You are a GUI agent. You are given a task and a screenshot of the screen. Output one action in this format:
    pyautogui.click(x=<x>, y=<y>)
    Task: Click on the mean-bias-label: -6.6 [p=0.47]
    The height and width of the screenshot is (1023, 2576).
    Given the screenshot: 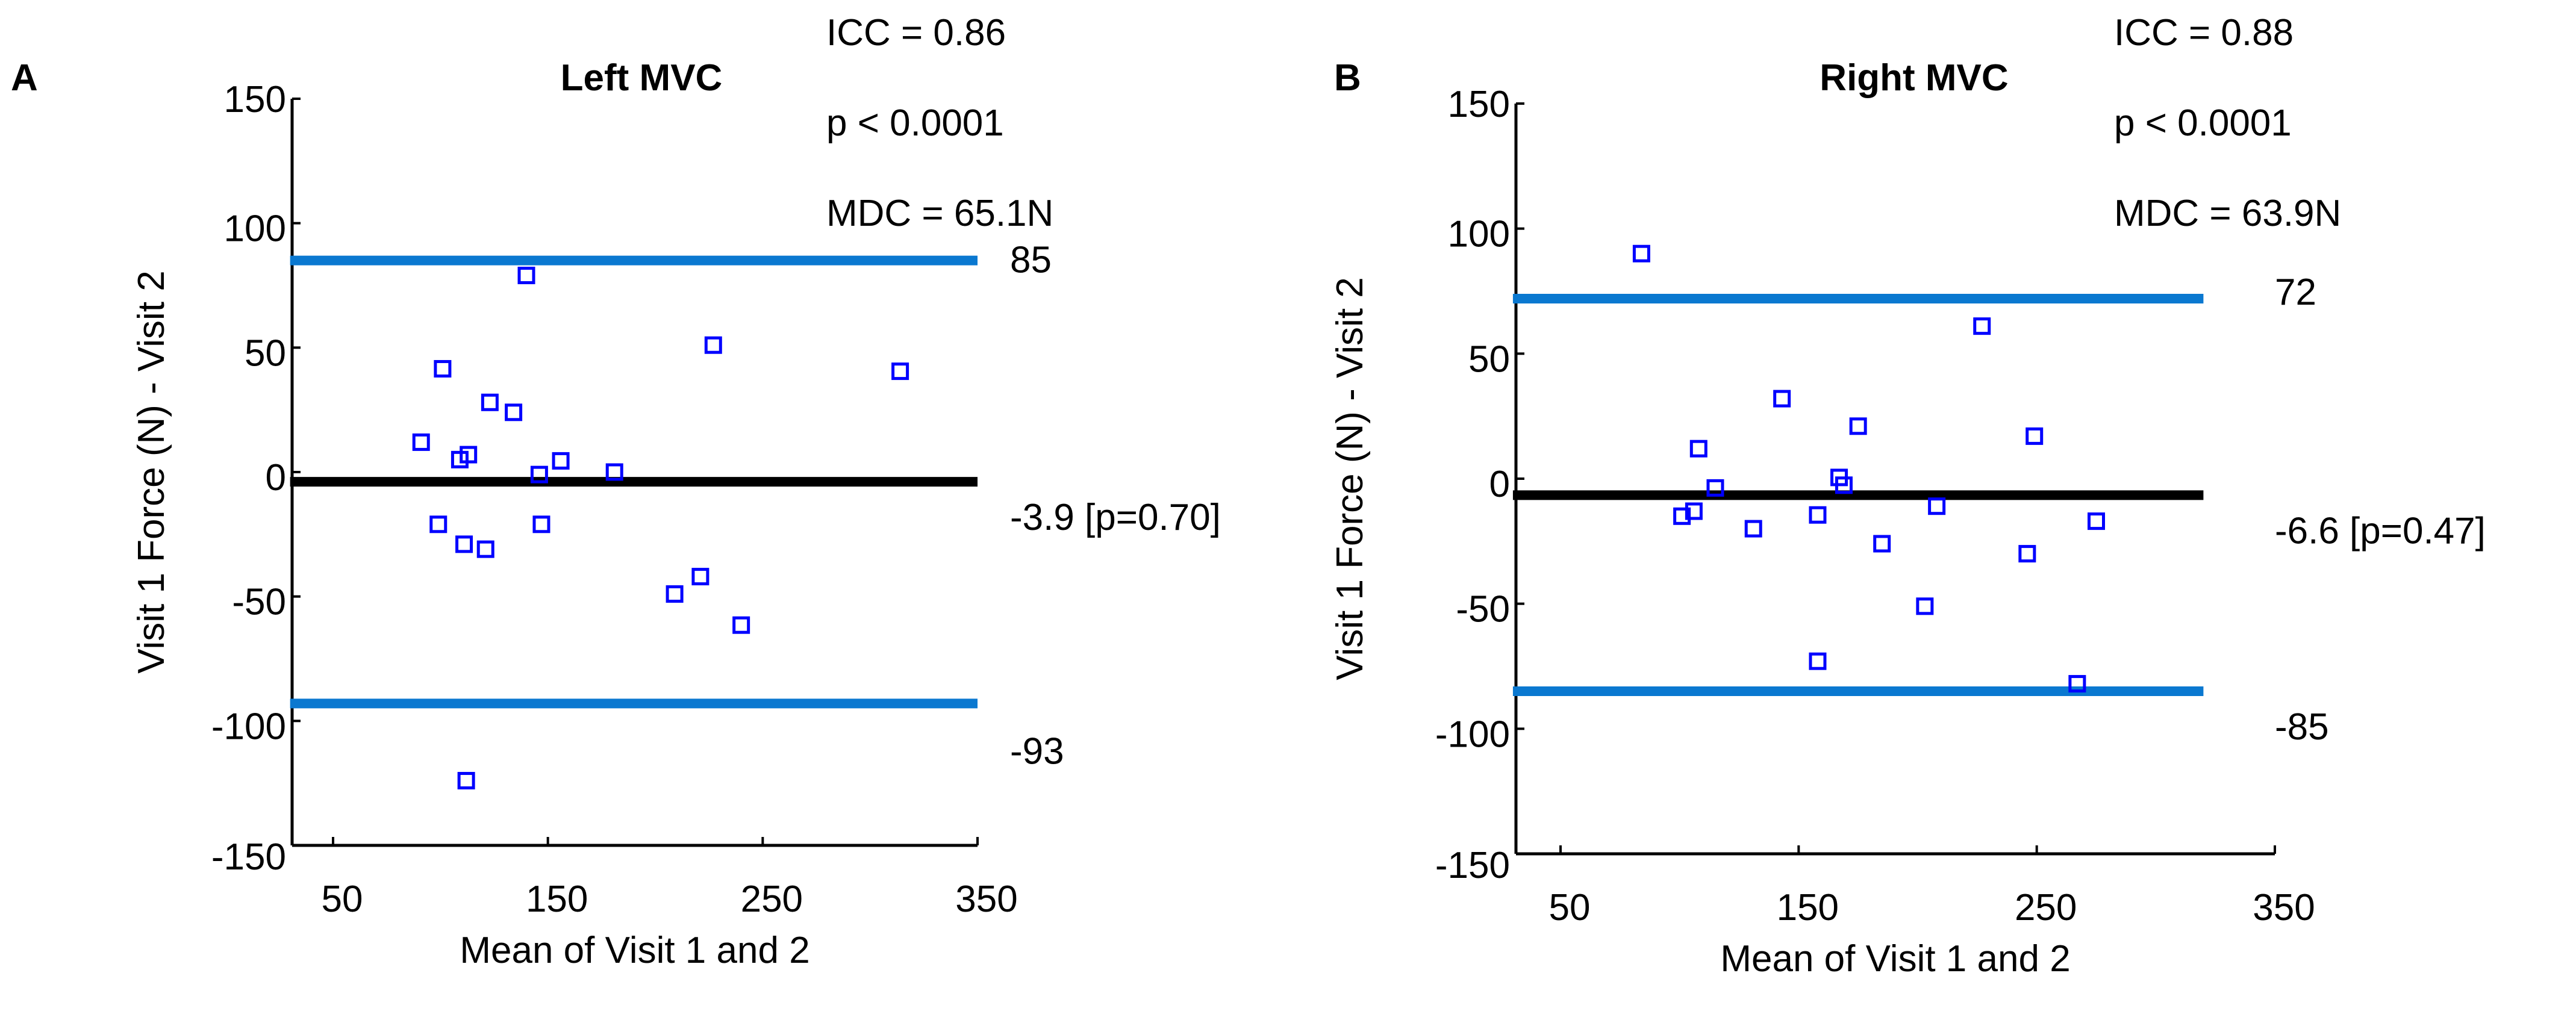 What is the action you would take?
    pyautogui.click(x=2380, y=531)
    